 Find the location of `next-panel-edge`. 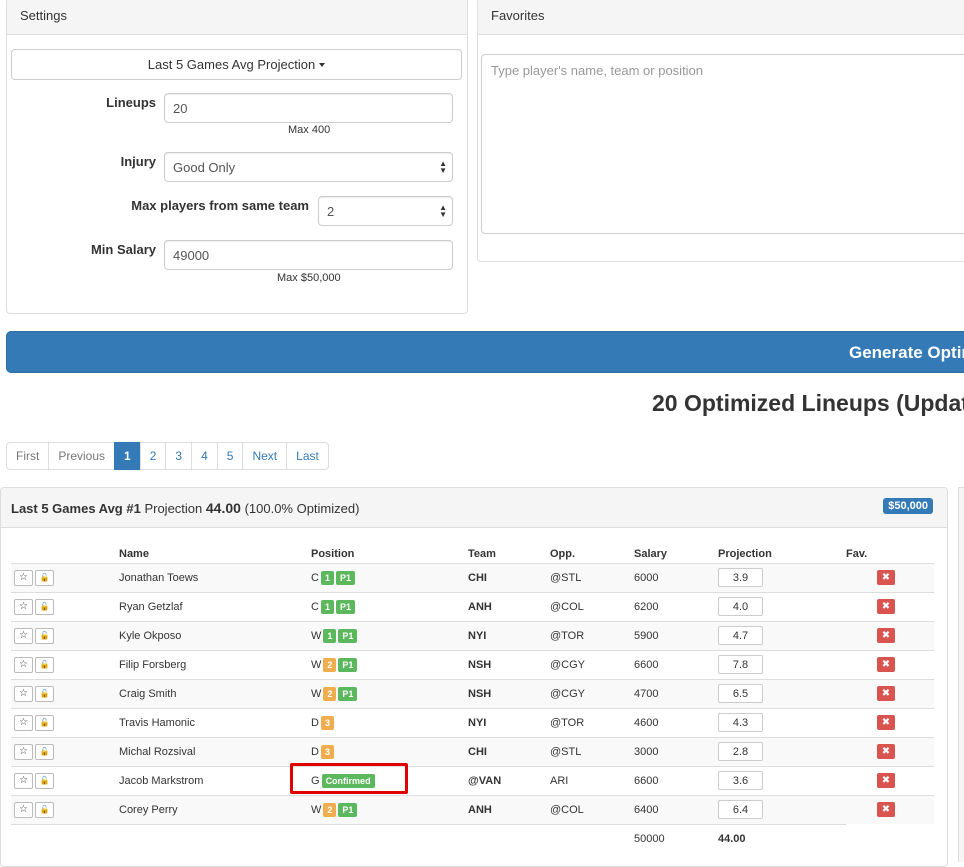

next-panel-edge is located at coordinates (961, 674).